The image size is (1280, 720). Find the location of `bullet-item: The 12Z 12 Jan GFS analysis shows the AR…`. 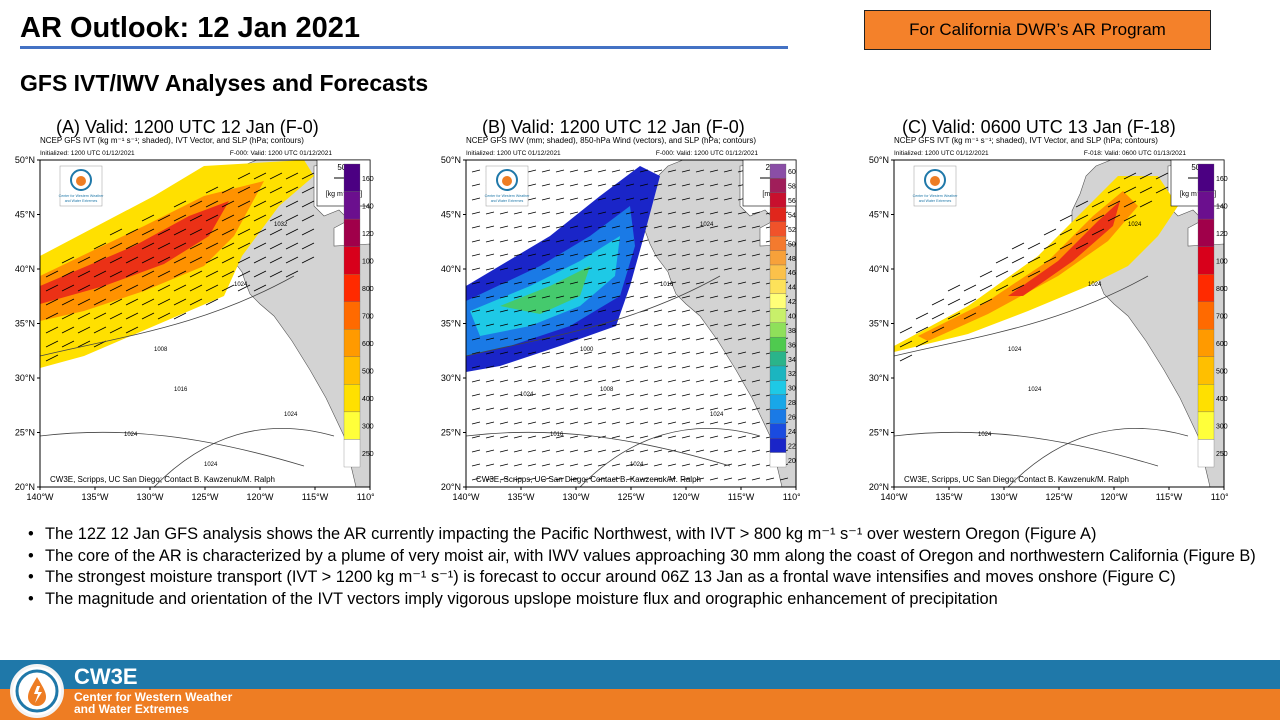

bullet-item: The 12Z 12 Jan GFS analysis shows the AR… is located at coordinates (648, 534).